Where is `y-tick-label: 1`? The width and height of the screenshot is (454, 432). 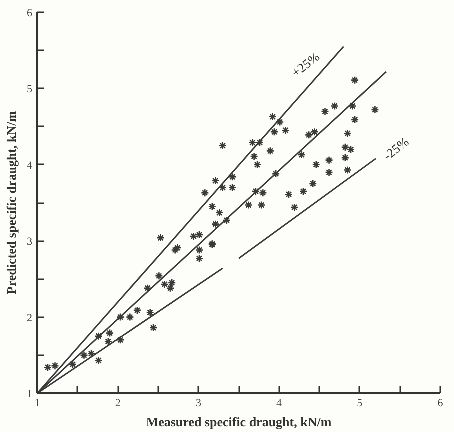
y-tick-label: 1 is located at coordinates (29, 394).